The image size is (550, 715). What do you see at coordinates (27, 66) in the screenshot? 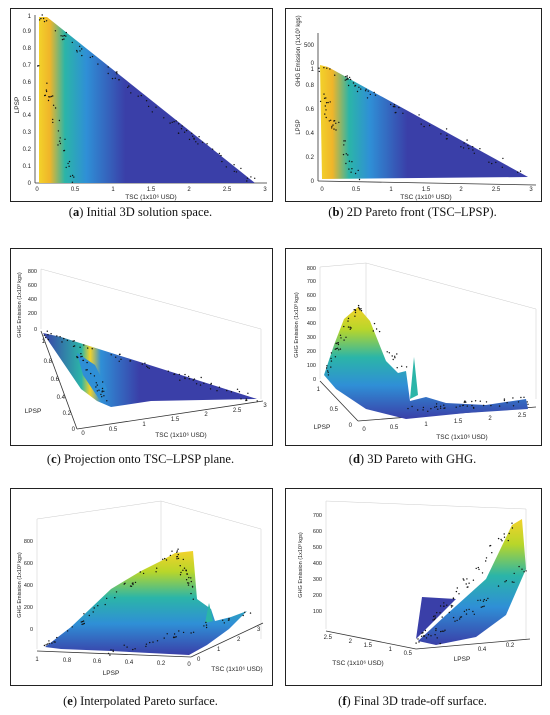
I see `svg-text: 0.7` at bounding box center [27, 66].